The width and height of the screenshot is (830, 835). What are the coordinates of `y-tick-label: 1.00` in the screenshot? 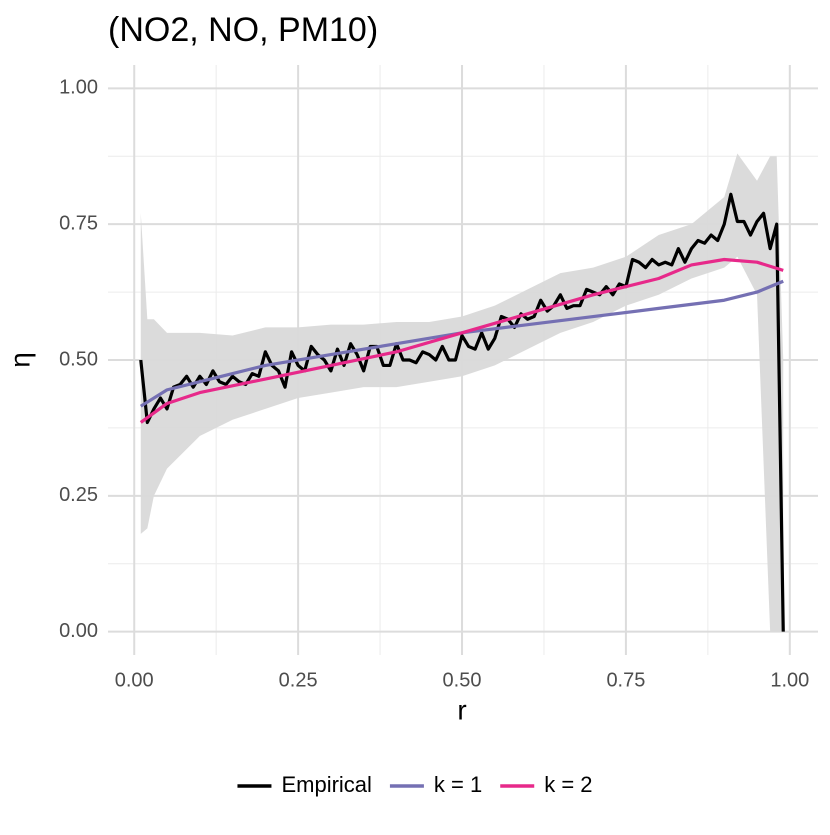 It's located at (78, 88).